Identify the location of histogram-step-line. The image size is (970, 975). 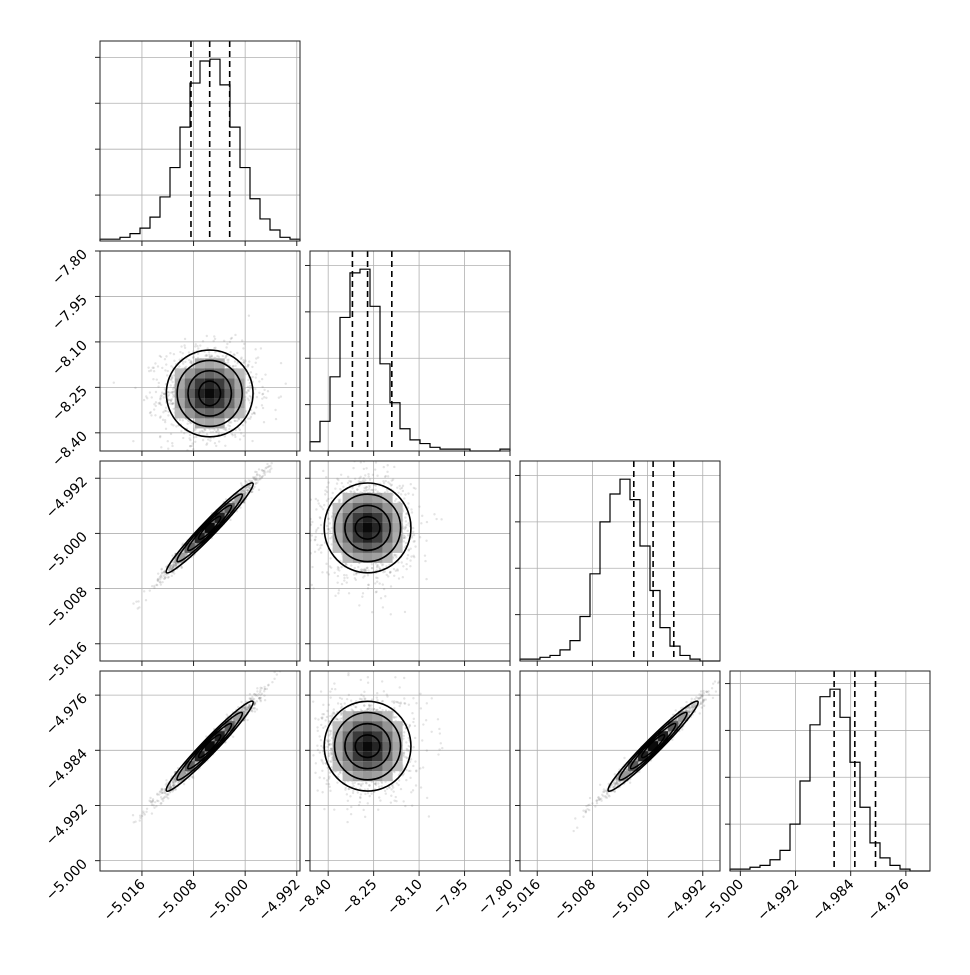
(620, 570).